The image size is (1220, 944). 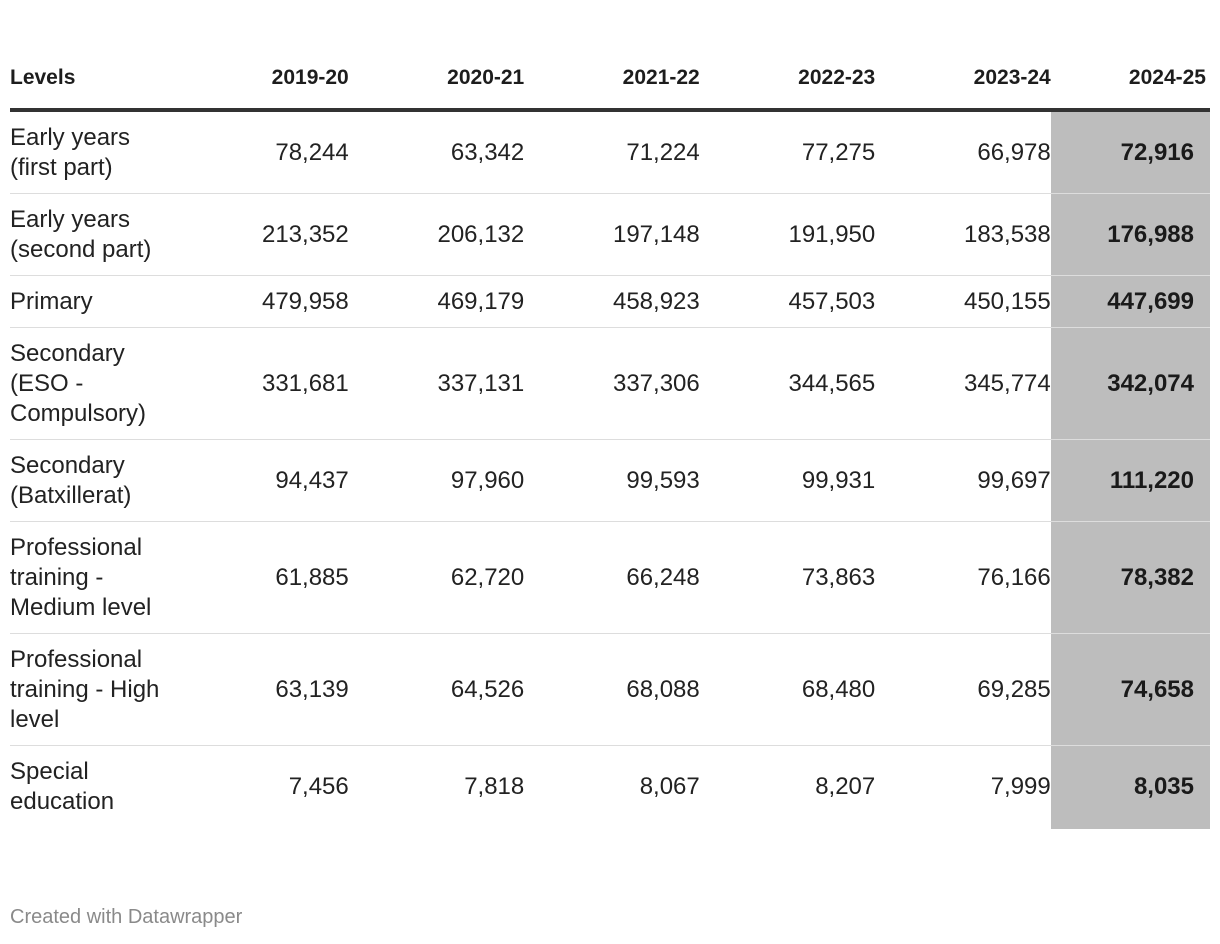 What do you see at coordinates (669, 786) in the screenshot?
I see `value-cell: 8,067` at bounding box center [669, 786].